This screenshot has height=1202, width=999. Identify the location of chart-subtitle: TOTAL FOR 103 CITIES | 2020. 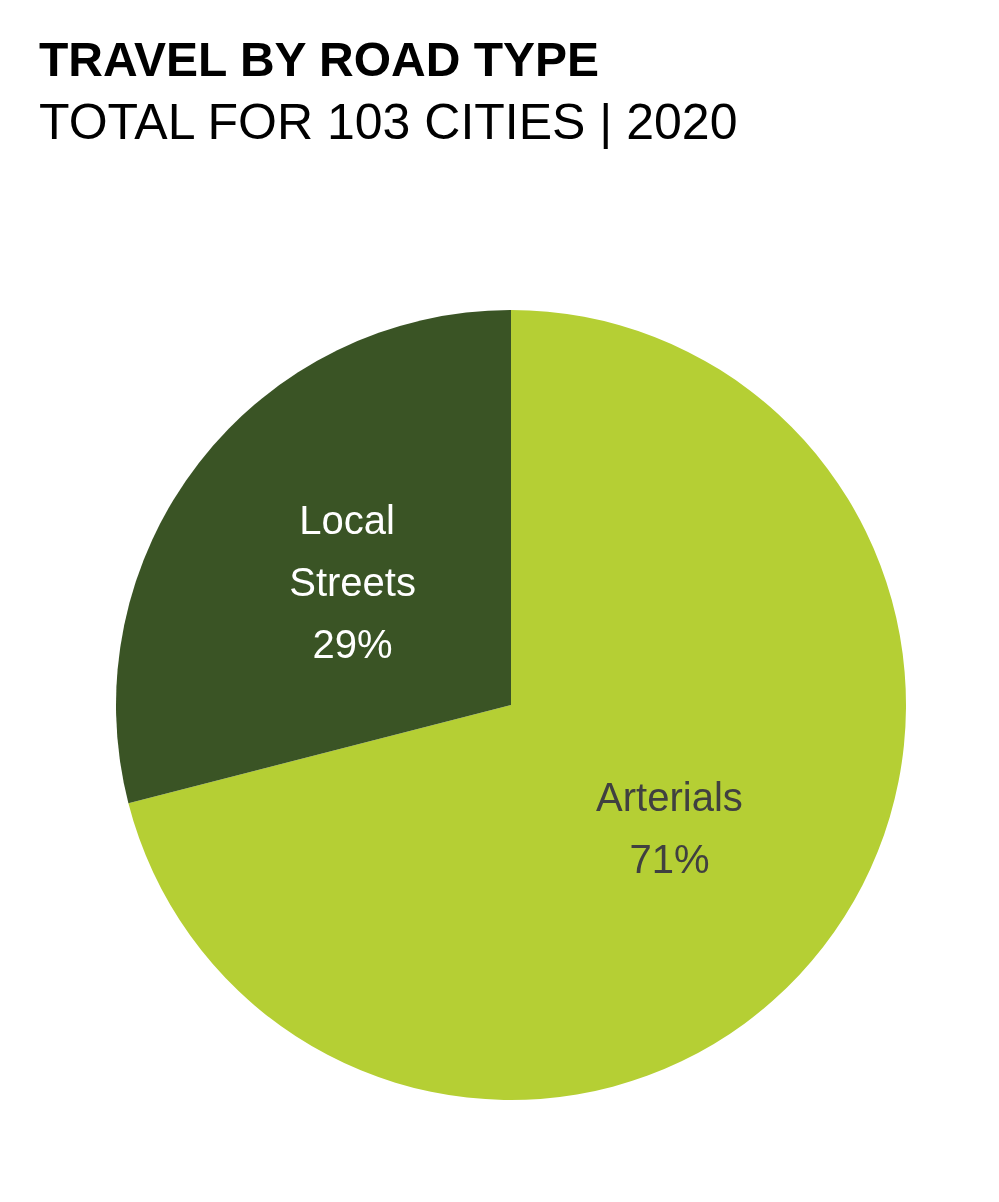
(388, 122).